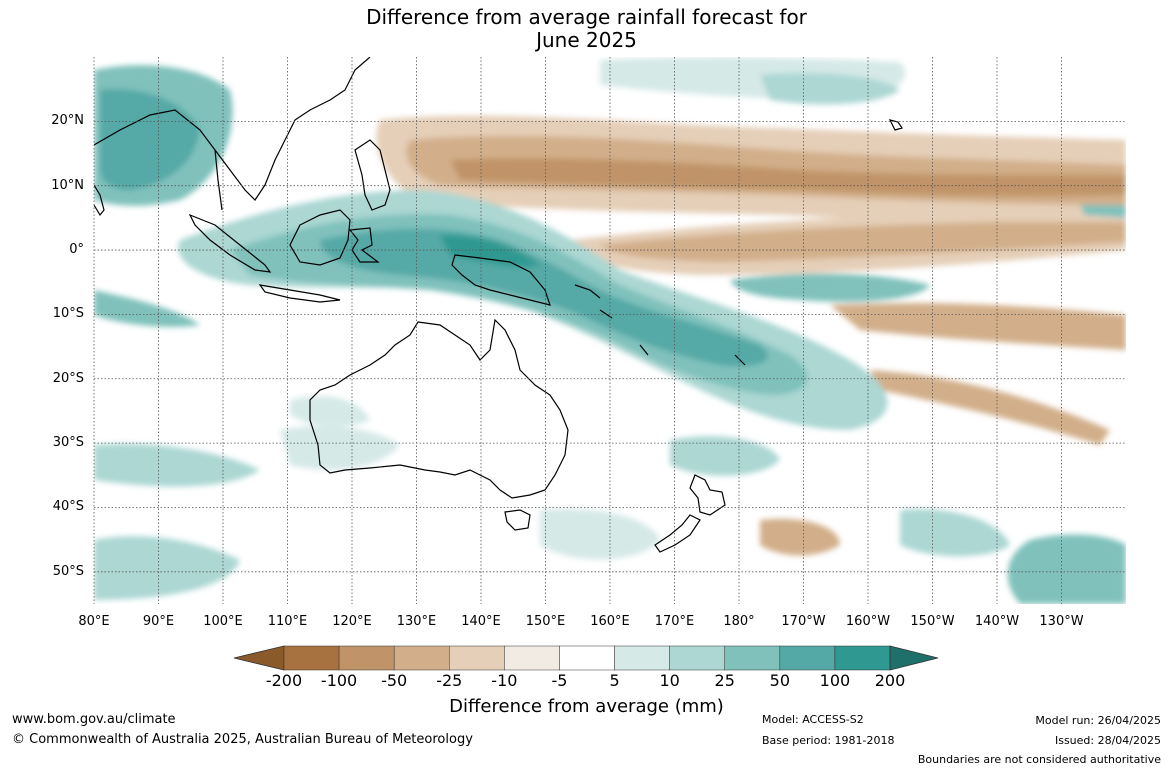 This screenshot has width=1173, height=770. I want to click on latitude-label: 10°S, so click(68, 314).